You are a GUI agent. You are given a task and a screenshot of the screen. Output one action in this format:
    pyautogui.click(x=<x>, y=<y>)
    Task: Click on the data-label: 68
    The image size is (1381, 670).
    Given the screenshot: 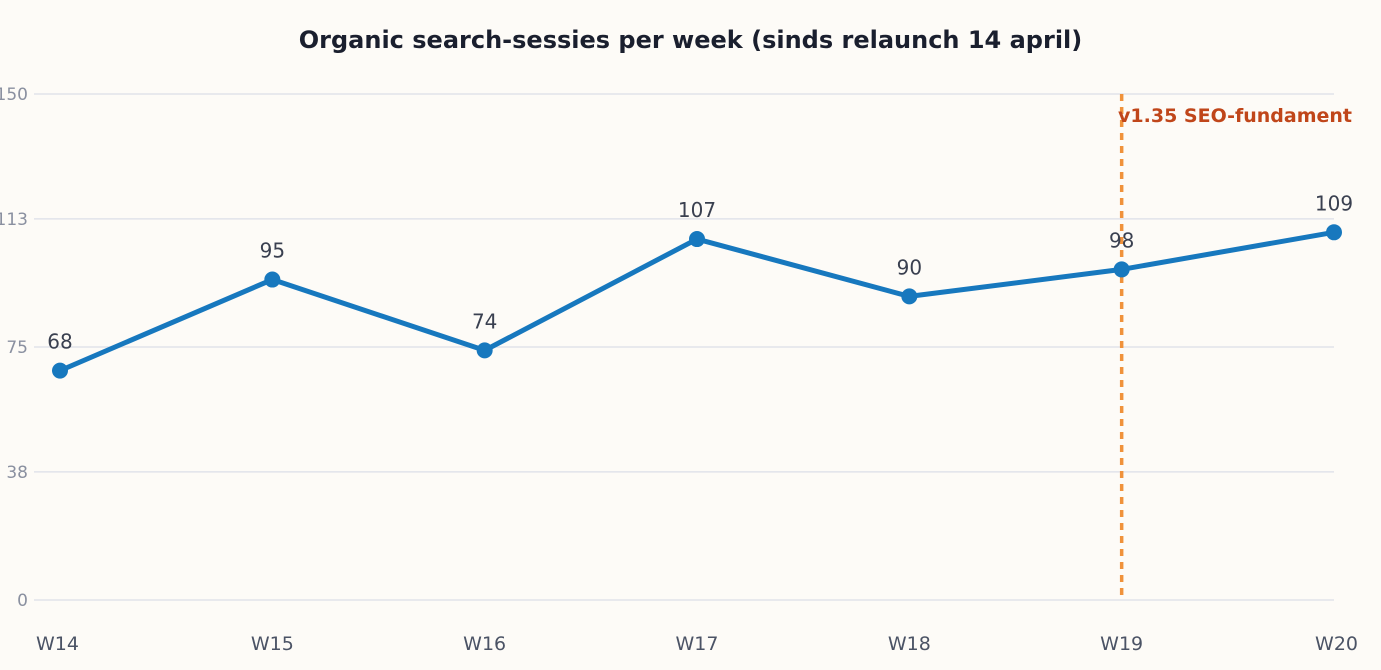 What is the action you would take?
    pyautogui.click(x=59, y=342)
    